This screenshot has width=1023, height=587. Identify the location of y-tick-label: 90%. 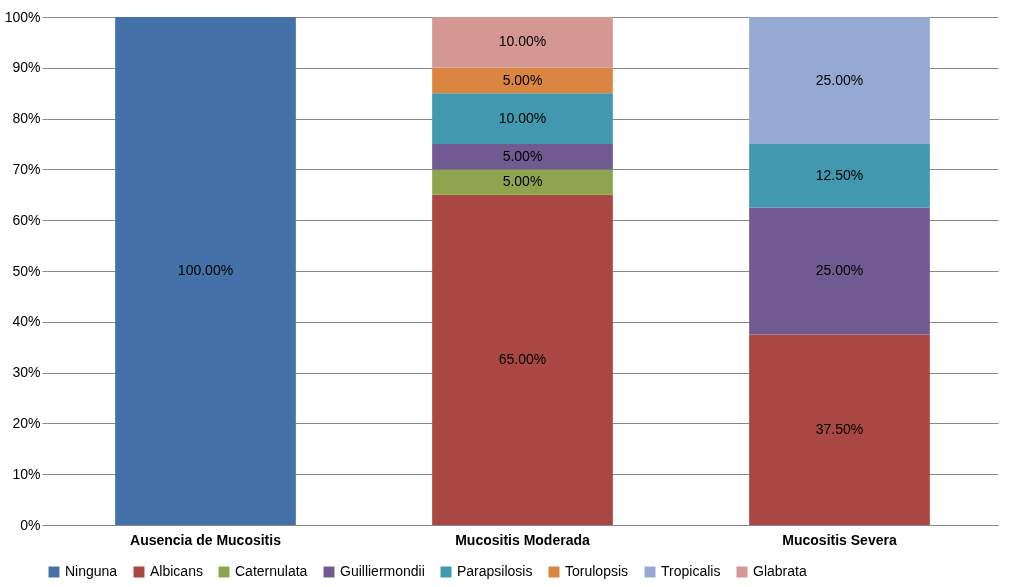
(26, 67).